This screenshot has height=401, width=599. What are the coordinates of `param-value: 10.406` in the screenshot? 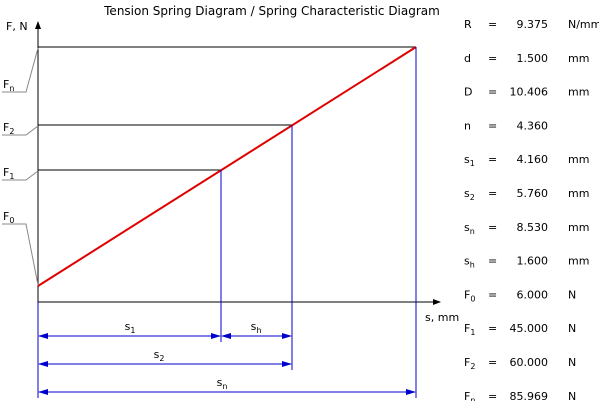 It's located at (529, 92).